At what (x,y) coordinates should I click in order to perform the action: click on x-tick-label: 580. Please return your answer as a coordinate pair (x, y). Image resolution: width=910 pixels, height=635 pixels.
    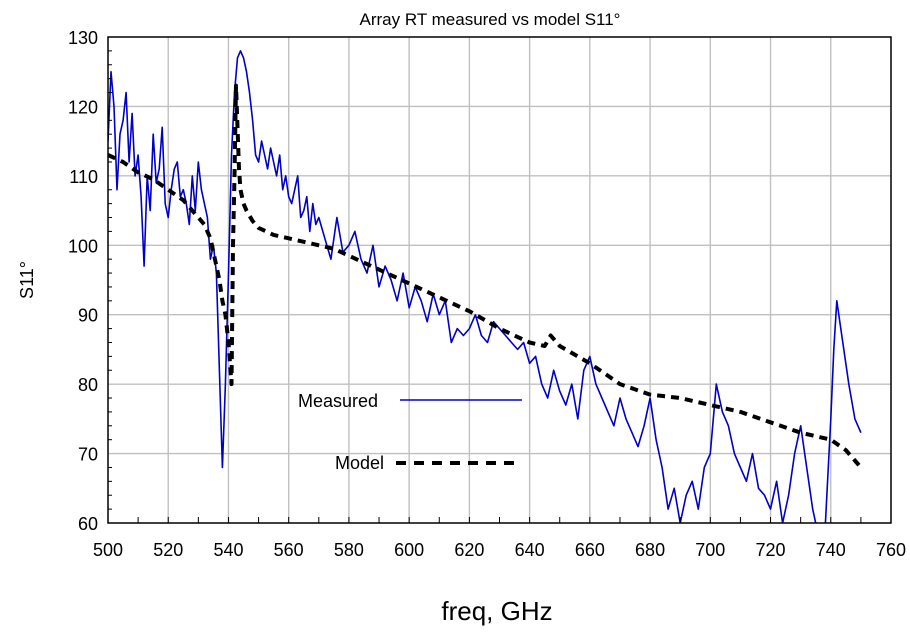
    Looking at the image, I should click on (349, 550).